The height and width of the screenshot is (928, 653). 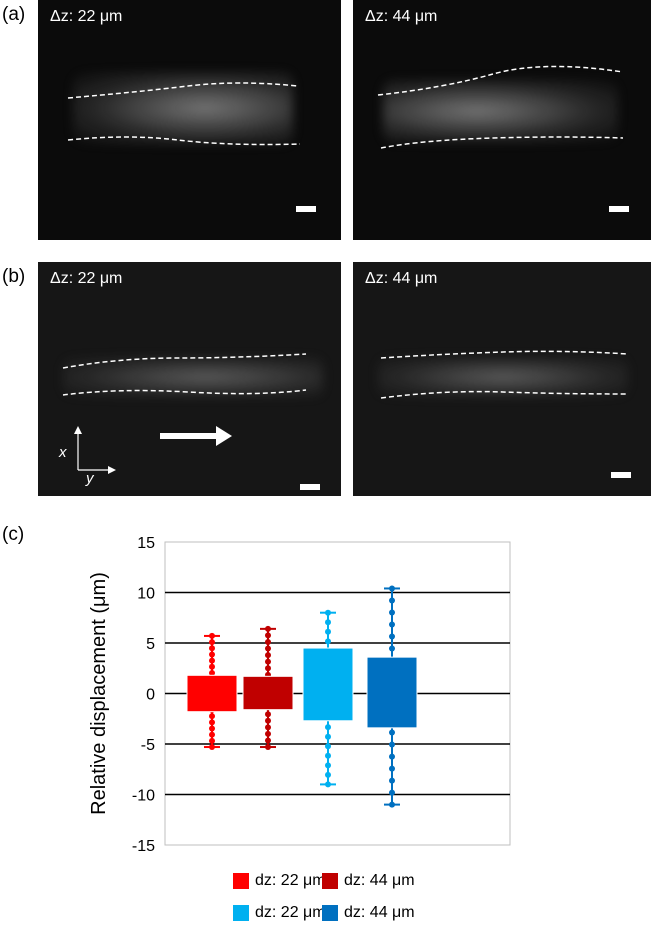 What do you see at coordinates (143, 796) in the screenshot?
I see `y-tick-label: -10` at bounding box center [143, 796].